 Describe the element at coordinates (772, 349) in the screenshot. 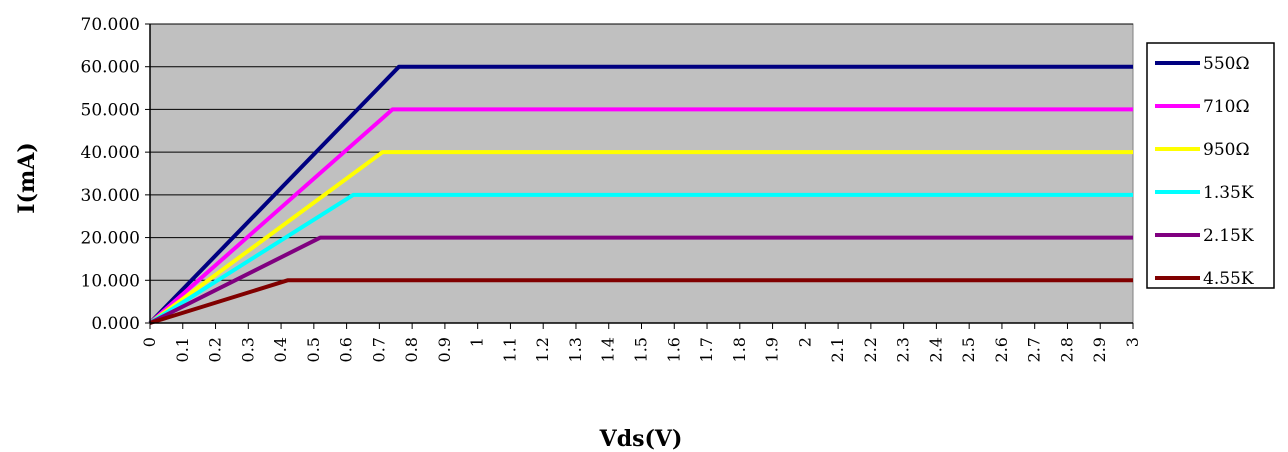

I see `x-tick-label: 1.9` at that location.